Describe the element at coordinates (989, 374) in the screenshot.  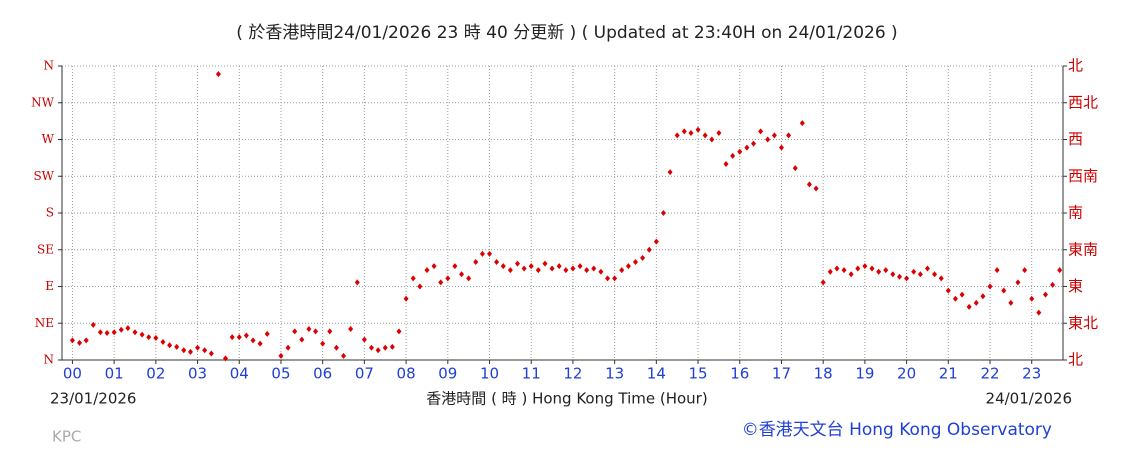
I see `x-tick-label: 22` at that location.